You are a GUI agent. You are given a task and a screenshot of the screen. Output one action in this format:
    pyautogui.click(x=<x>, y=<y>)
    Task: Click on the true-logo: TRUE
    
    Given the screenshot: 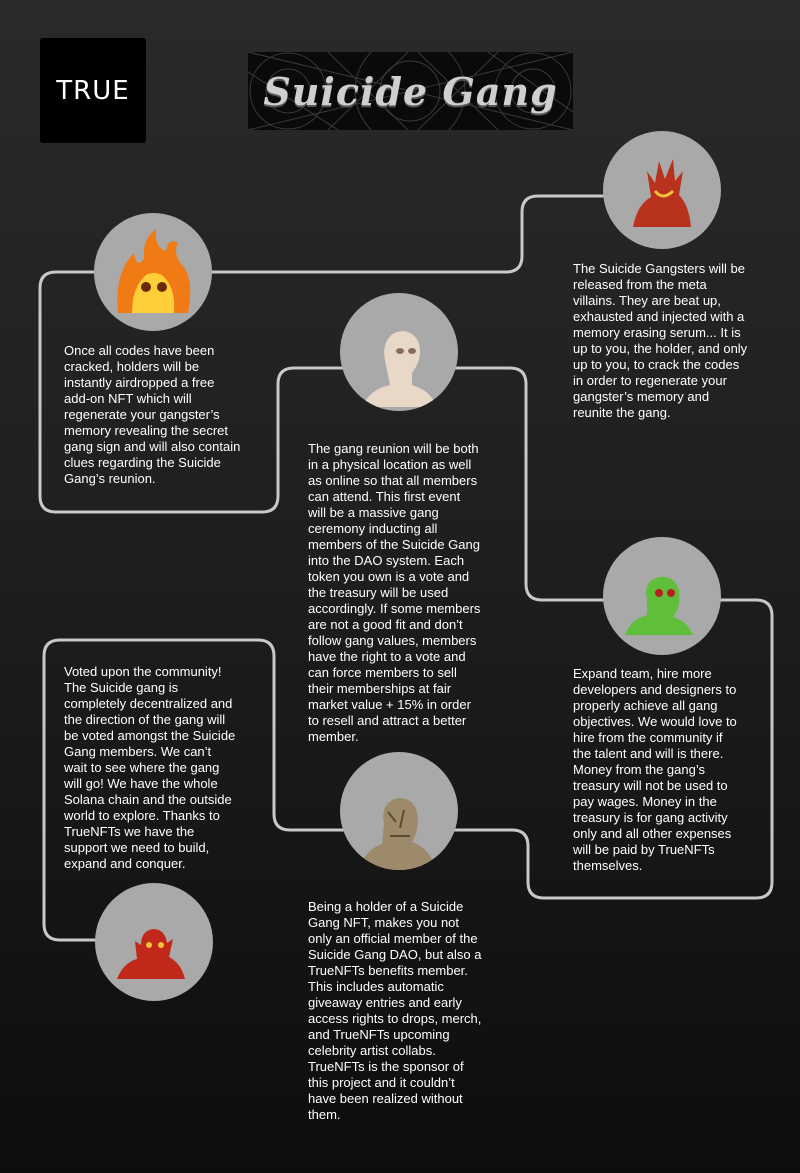 What is the action you would take?
    pyautogui.click(x=93, y=90)
    